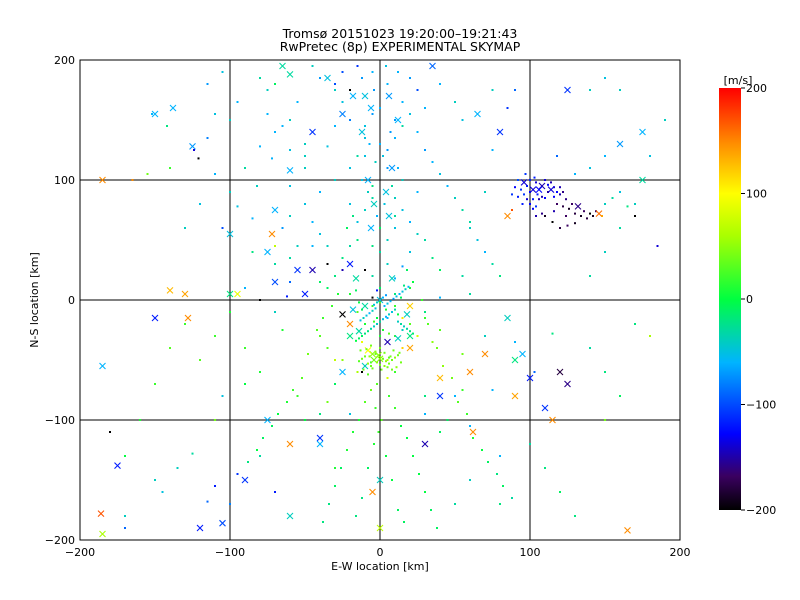 The height and width of the screenshot is (600, 800). Describe the element at coordinates (400, 33) in the screenshot. I see `chart-title: Tromsø 20151023 19:20:00–19:21:43` at that location.